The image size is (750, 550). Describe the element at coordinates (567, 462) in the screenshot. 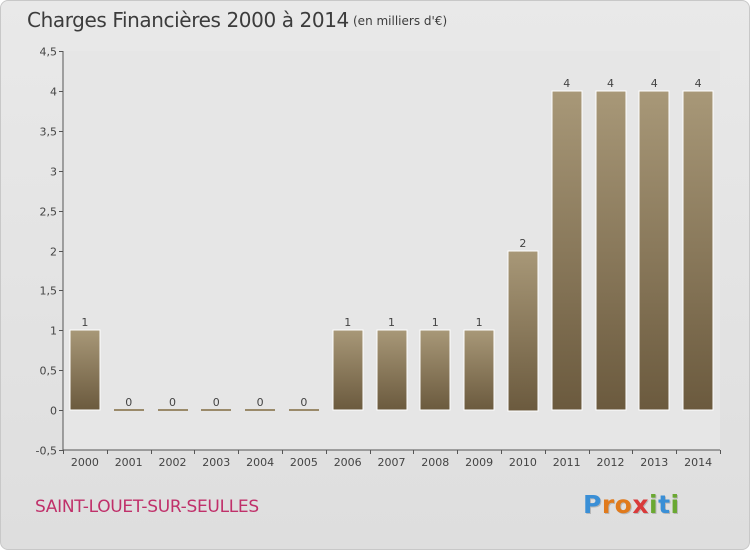

I see `x-tick-label: 2011` at that location.